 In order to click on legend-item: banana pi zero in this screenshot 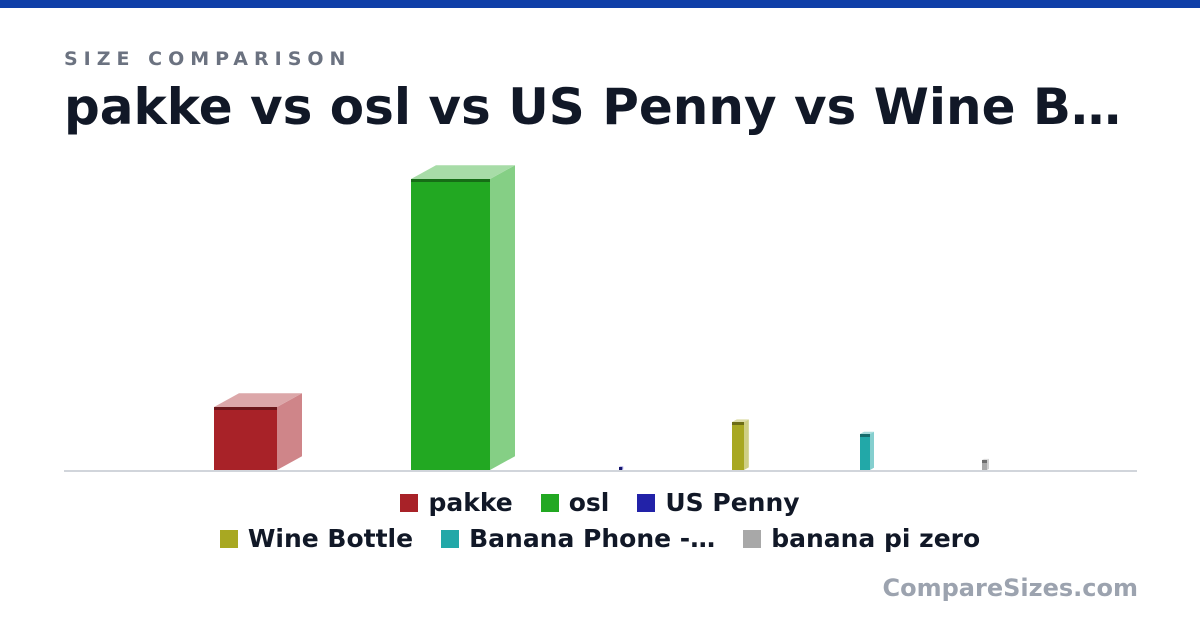, I will do `click(861, 538)`.